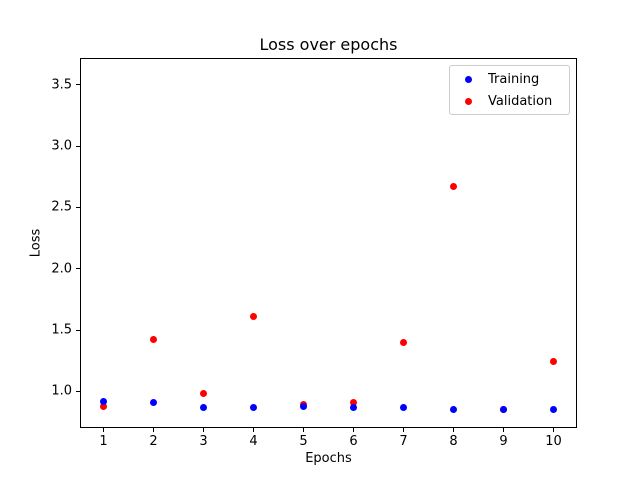 The image size is (640, 480). What do you see at coordinates (328, 44) in the screenshot?
I see `chart-title: Loss over epochs` at bounding box center [328, 44].